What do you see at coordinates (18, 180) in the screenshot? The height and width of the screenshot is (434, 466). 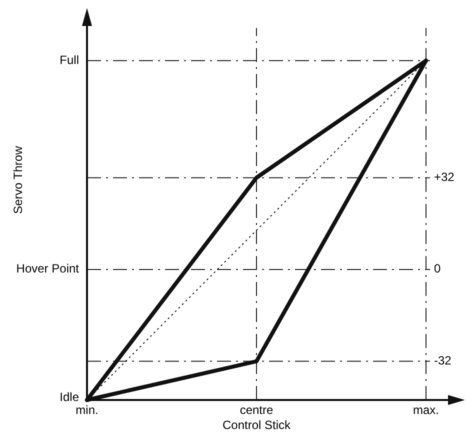 I see `y-axis-title: Servo Throw` at bounding box center [18, 180].